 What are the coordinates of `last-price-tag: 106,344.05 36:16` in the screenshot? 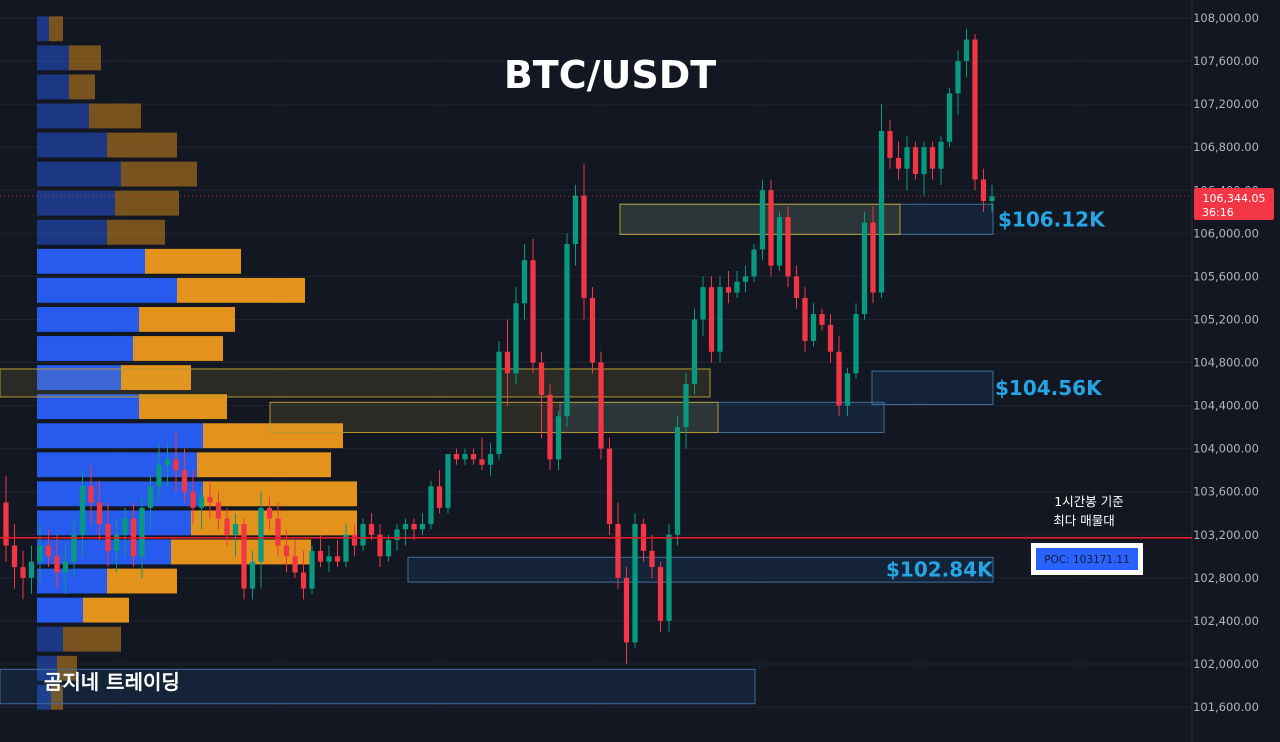 It's located at (1234, 204).